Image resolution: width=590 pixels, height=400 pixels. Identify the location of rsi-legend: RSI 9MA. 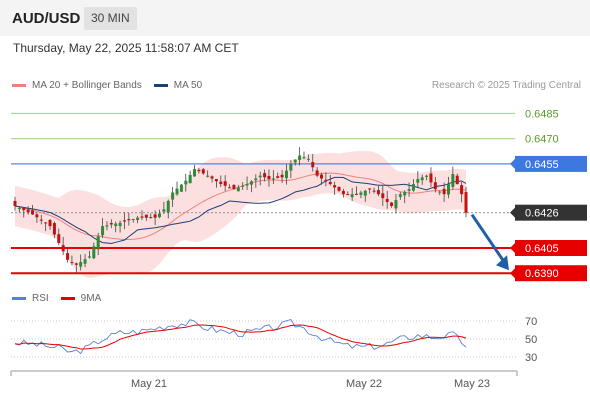
(62, 298).